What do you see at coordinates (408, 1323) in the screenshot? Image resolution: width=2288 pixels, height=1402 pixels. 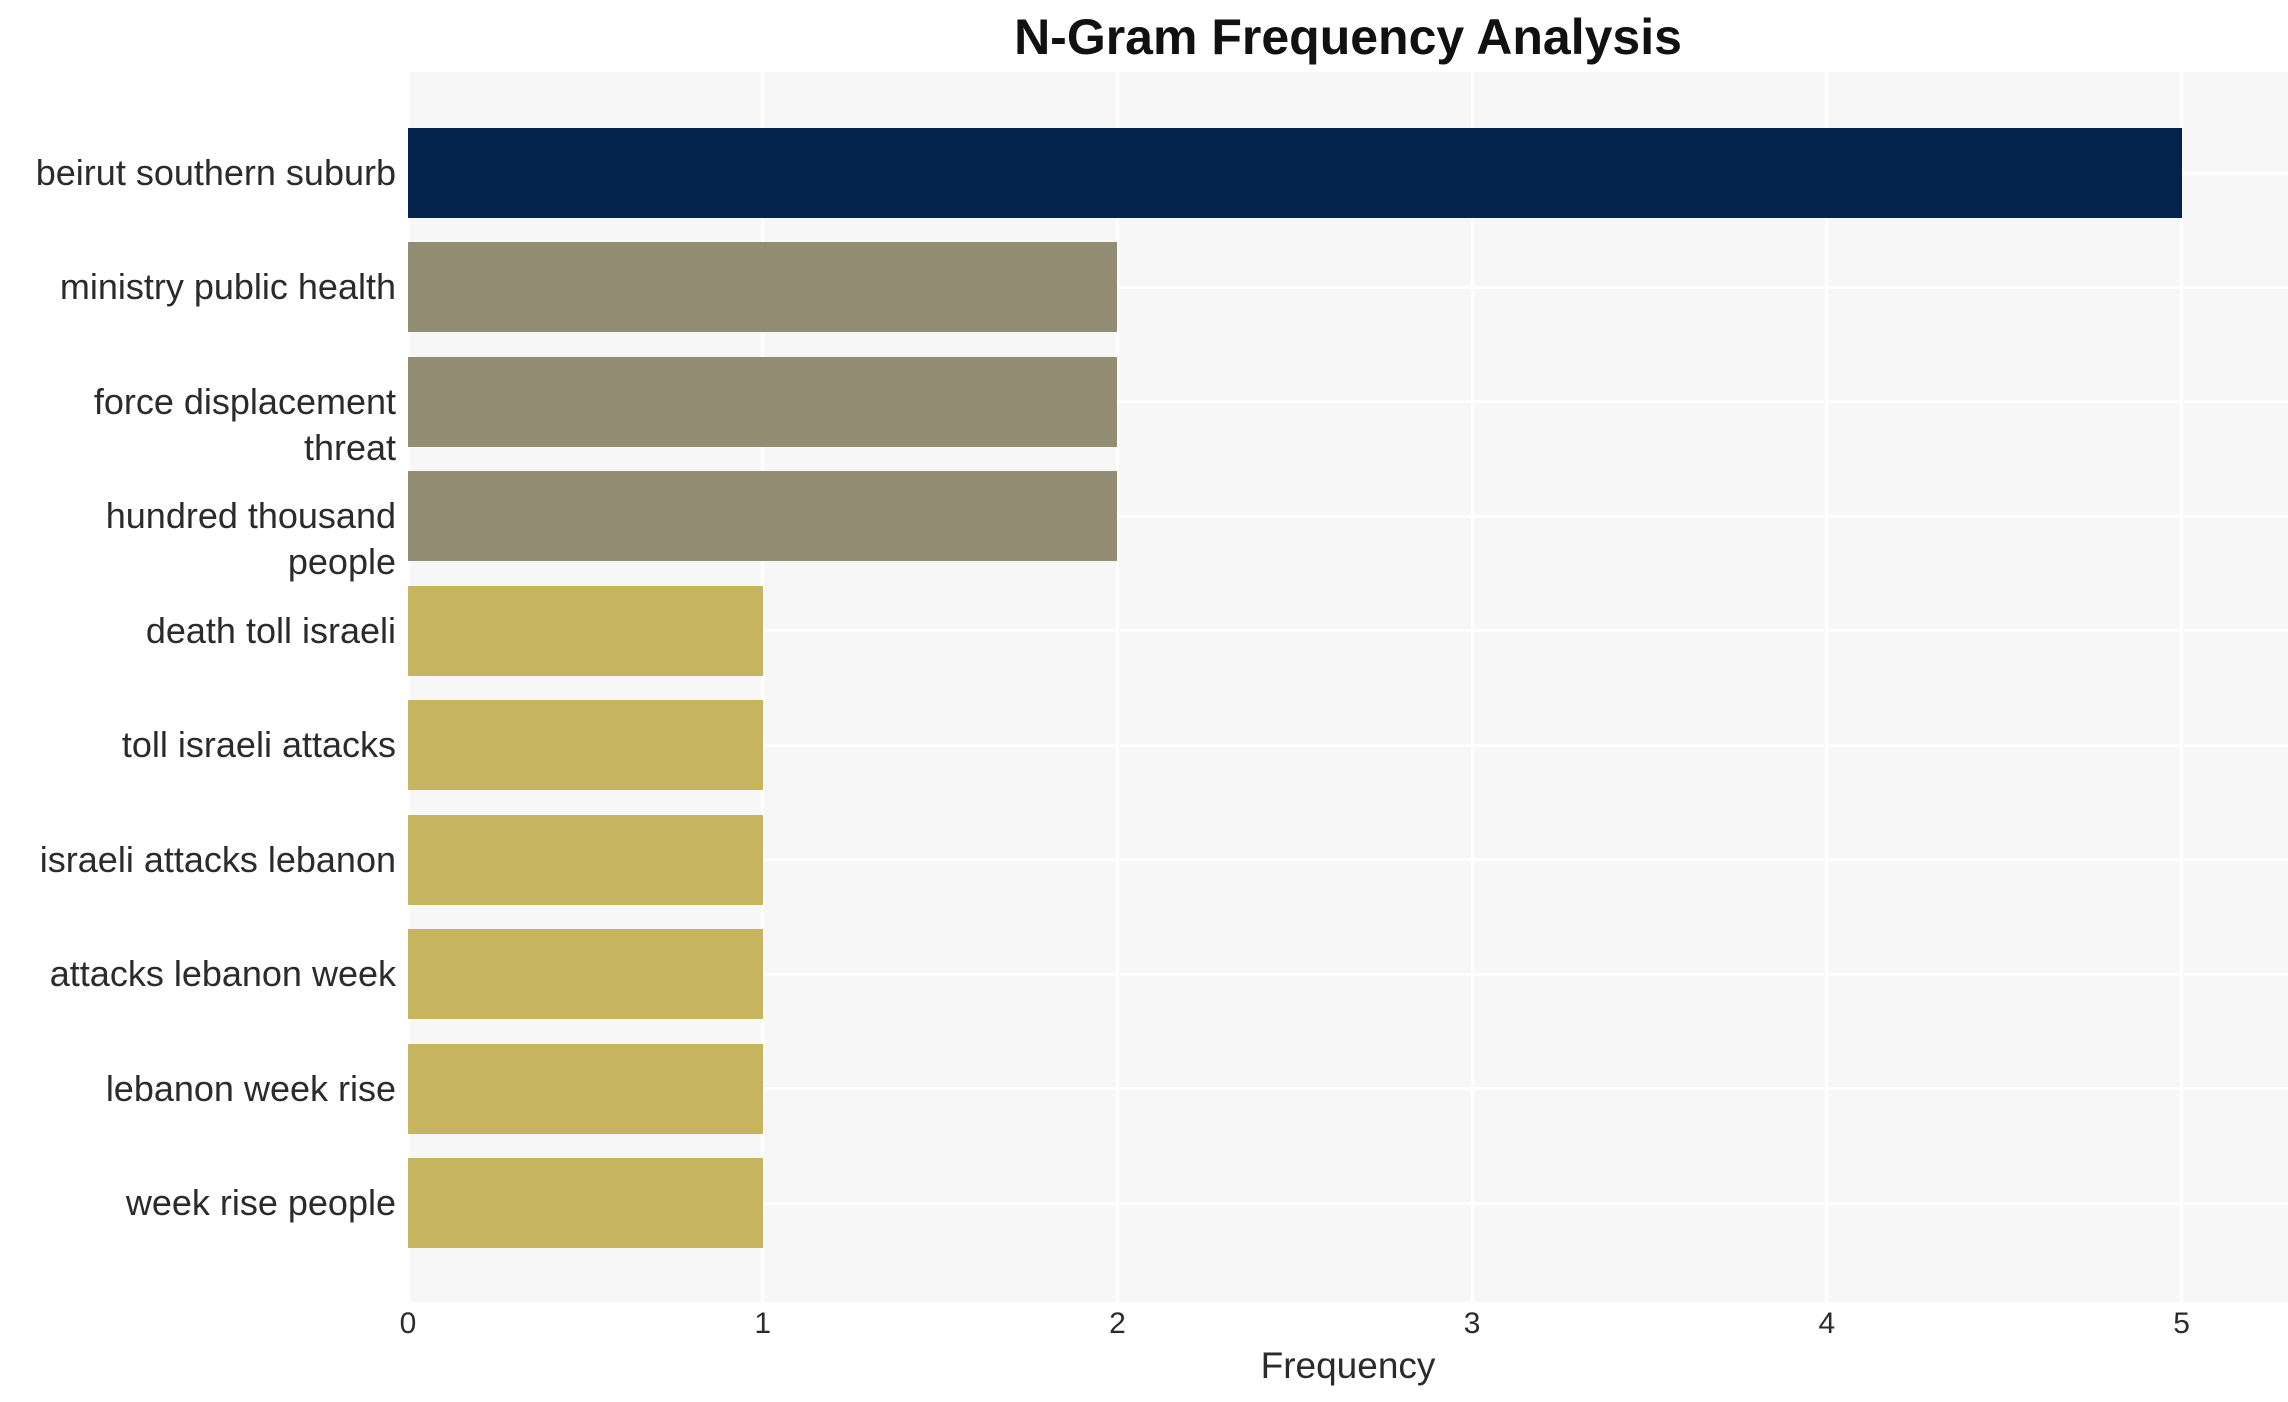 I see `x-tick-label: 0` at bounding box center [408, 1323].